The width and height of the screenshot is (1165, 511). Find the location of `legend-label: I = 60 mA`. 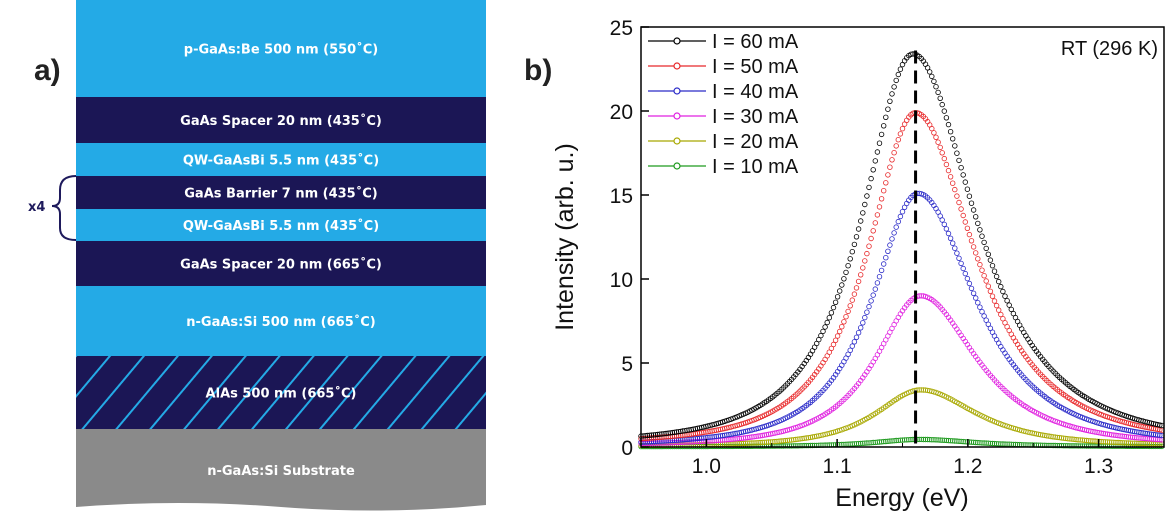

legend-label: I = 60 mA is located at coordinates (755, 42).